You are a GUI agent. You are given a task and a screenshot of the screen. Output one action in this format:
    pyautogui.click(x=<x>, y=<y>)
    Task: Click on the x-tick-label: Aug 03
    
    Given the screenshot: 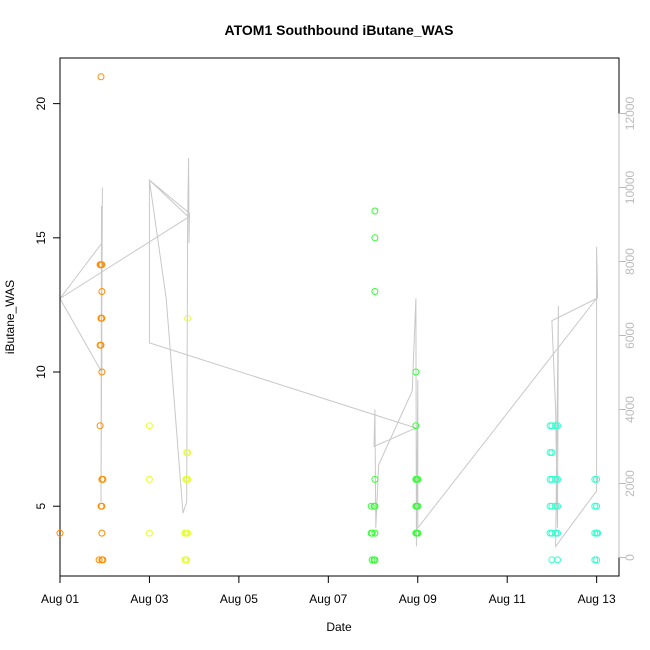 What is the action you would take?
    pyautogui.click(x=149, y=599)
    